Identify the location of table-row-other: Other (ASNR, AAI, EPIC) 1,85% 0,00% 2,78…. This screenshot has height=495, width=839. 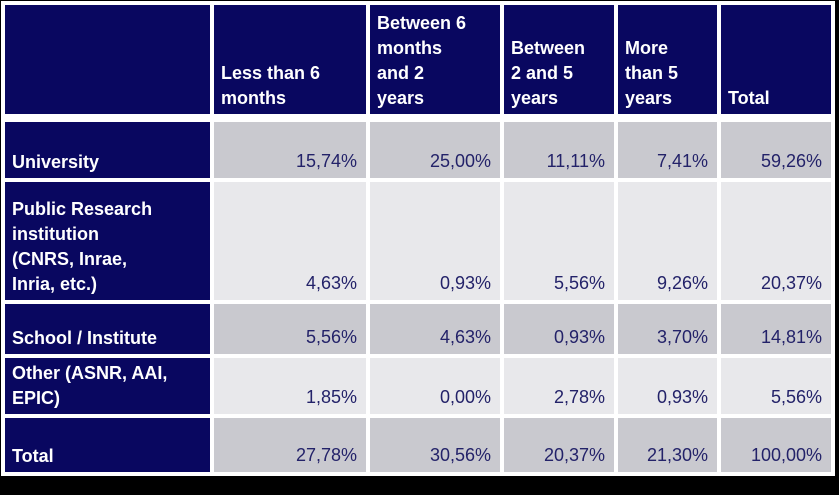
(418, 386).